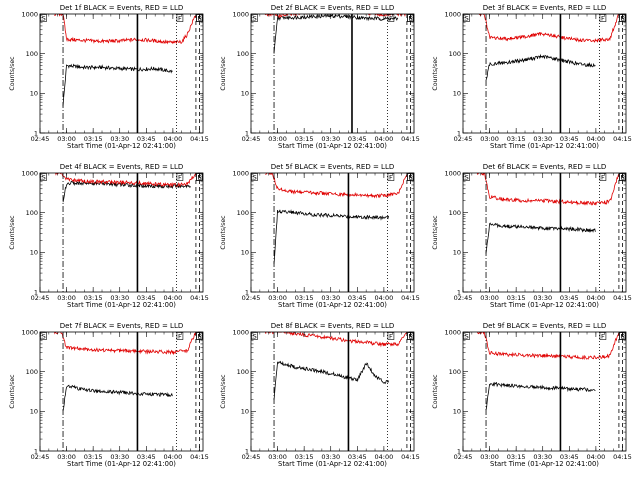 This screenshot has width=640, height=480. What do you see at coordinates (121, 326) in the screenshot?
I see `panel-title: Det 7f BLACK = Events, RED = LLD` at bounding box center [121, 326].